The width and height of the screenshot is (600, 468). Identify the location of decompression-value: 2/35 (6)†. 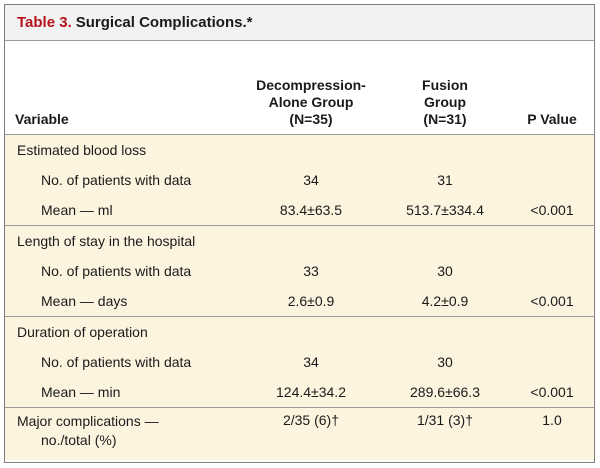
(311, 420).